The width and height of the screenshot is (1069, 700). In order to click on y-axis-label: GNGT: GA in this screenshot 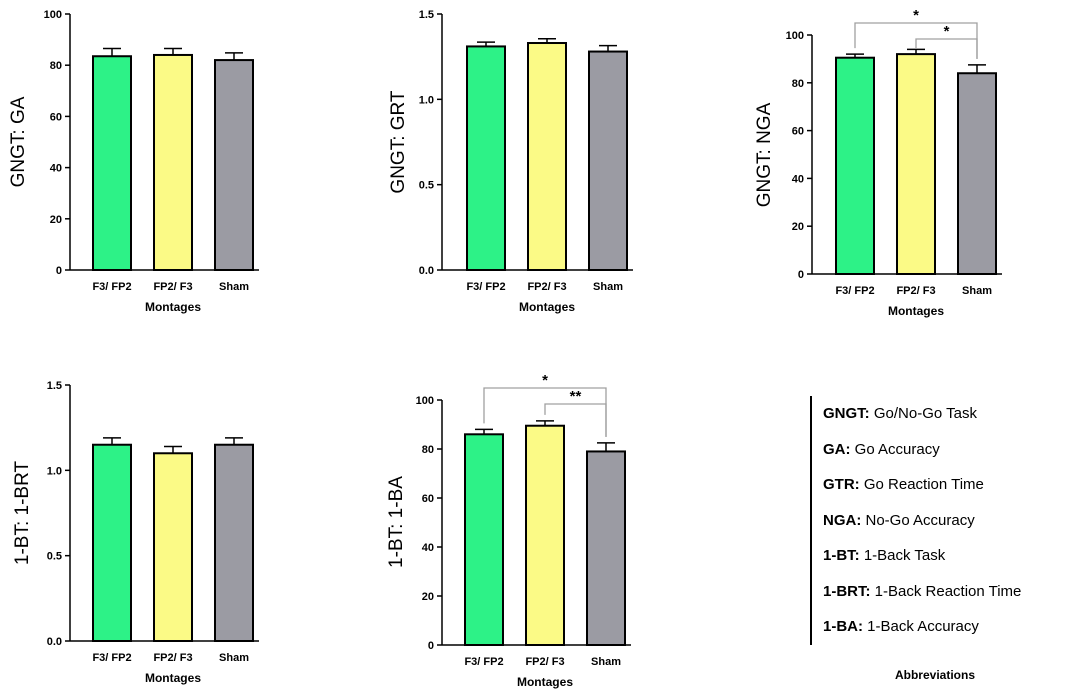, I will do `click(18, 141)`.